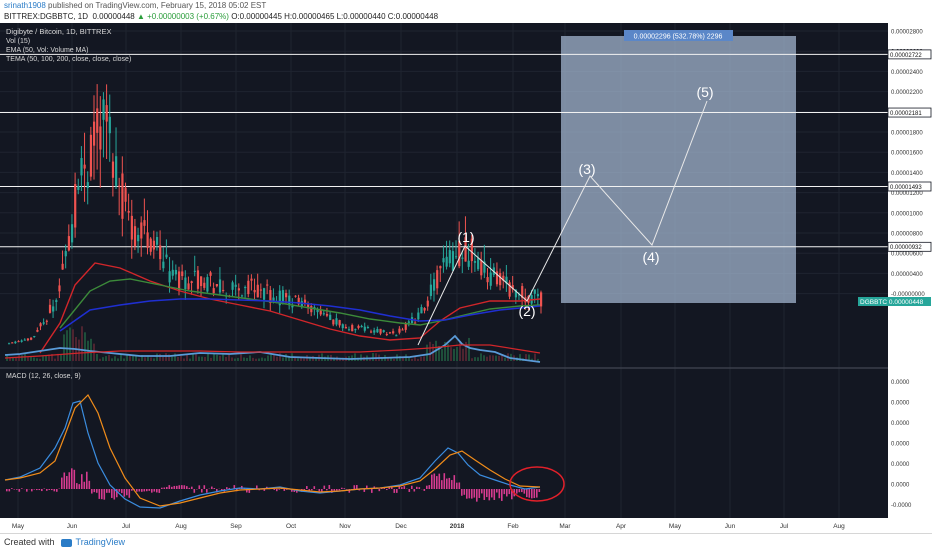 This screenshot has height=550, width=932. Describe the element at coordinates (345, 526) in the screenshot. I see `time-axis-label: Nov` at that location.